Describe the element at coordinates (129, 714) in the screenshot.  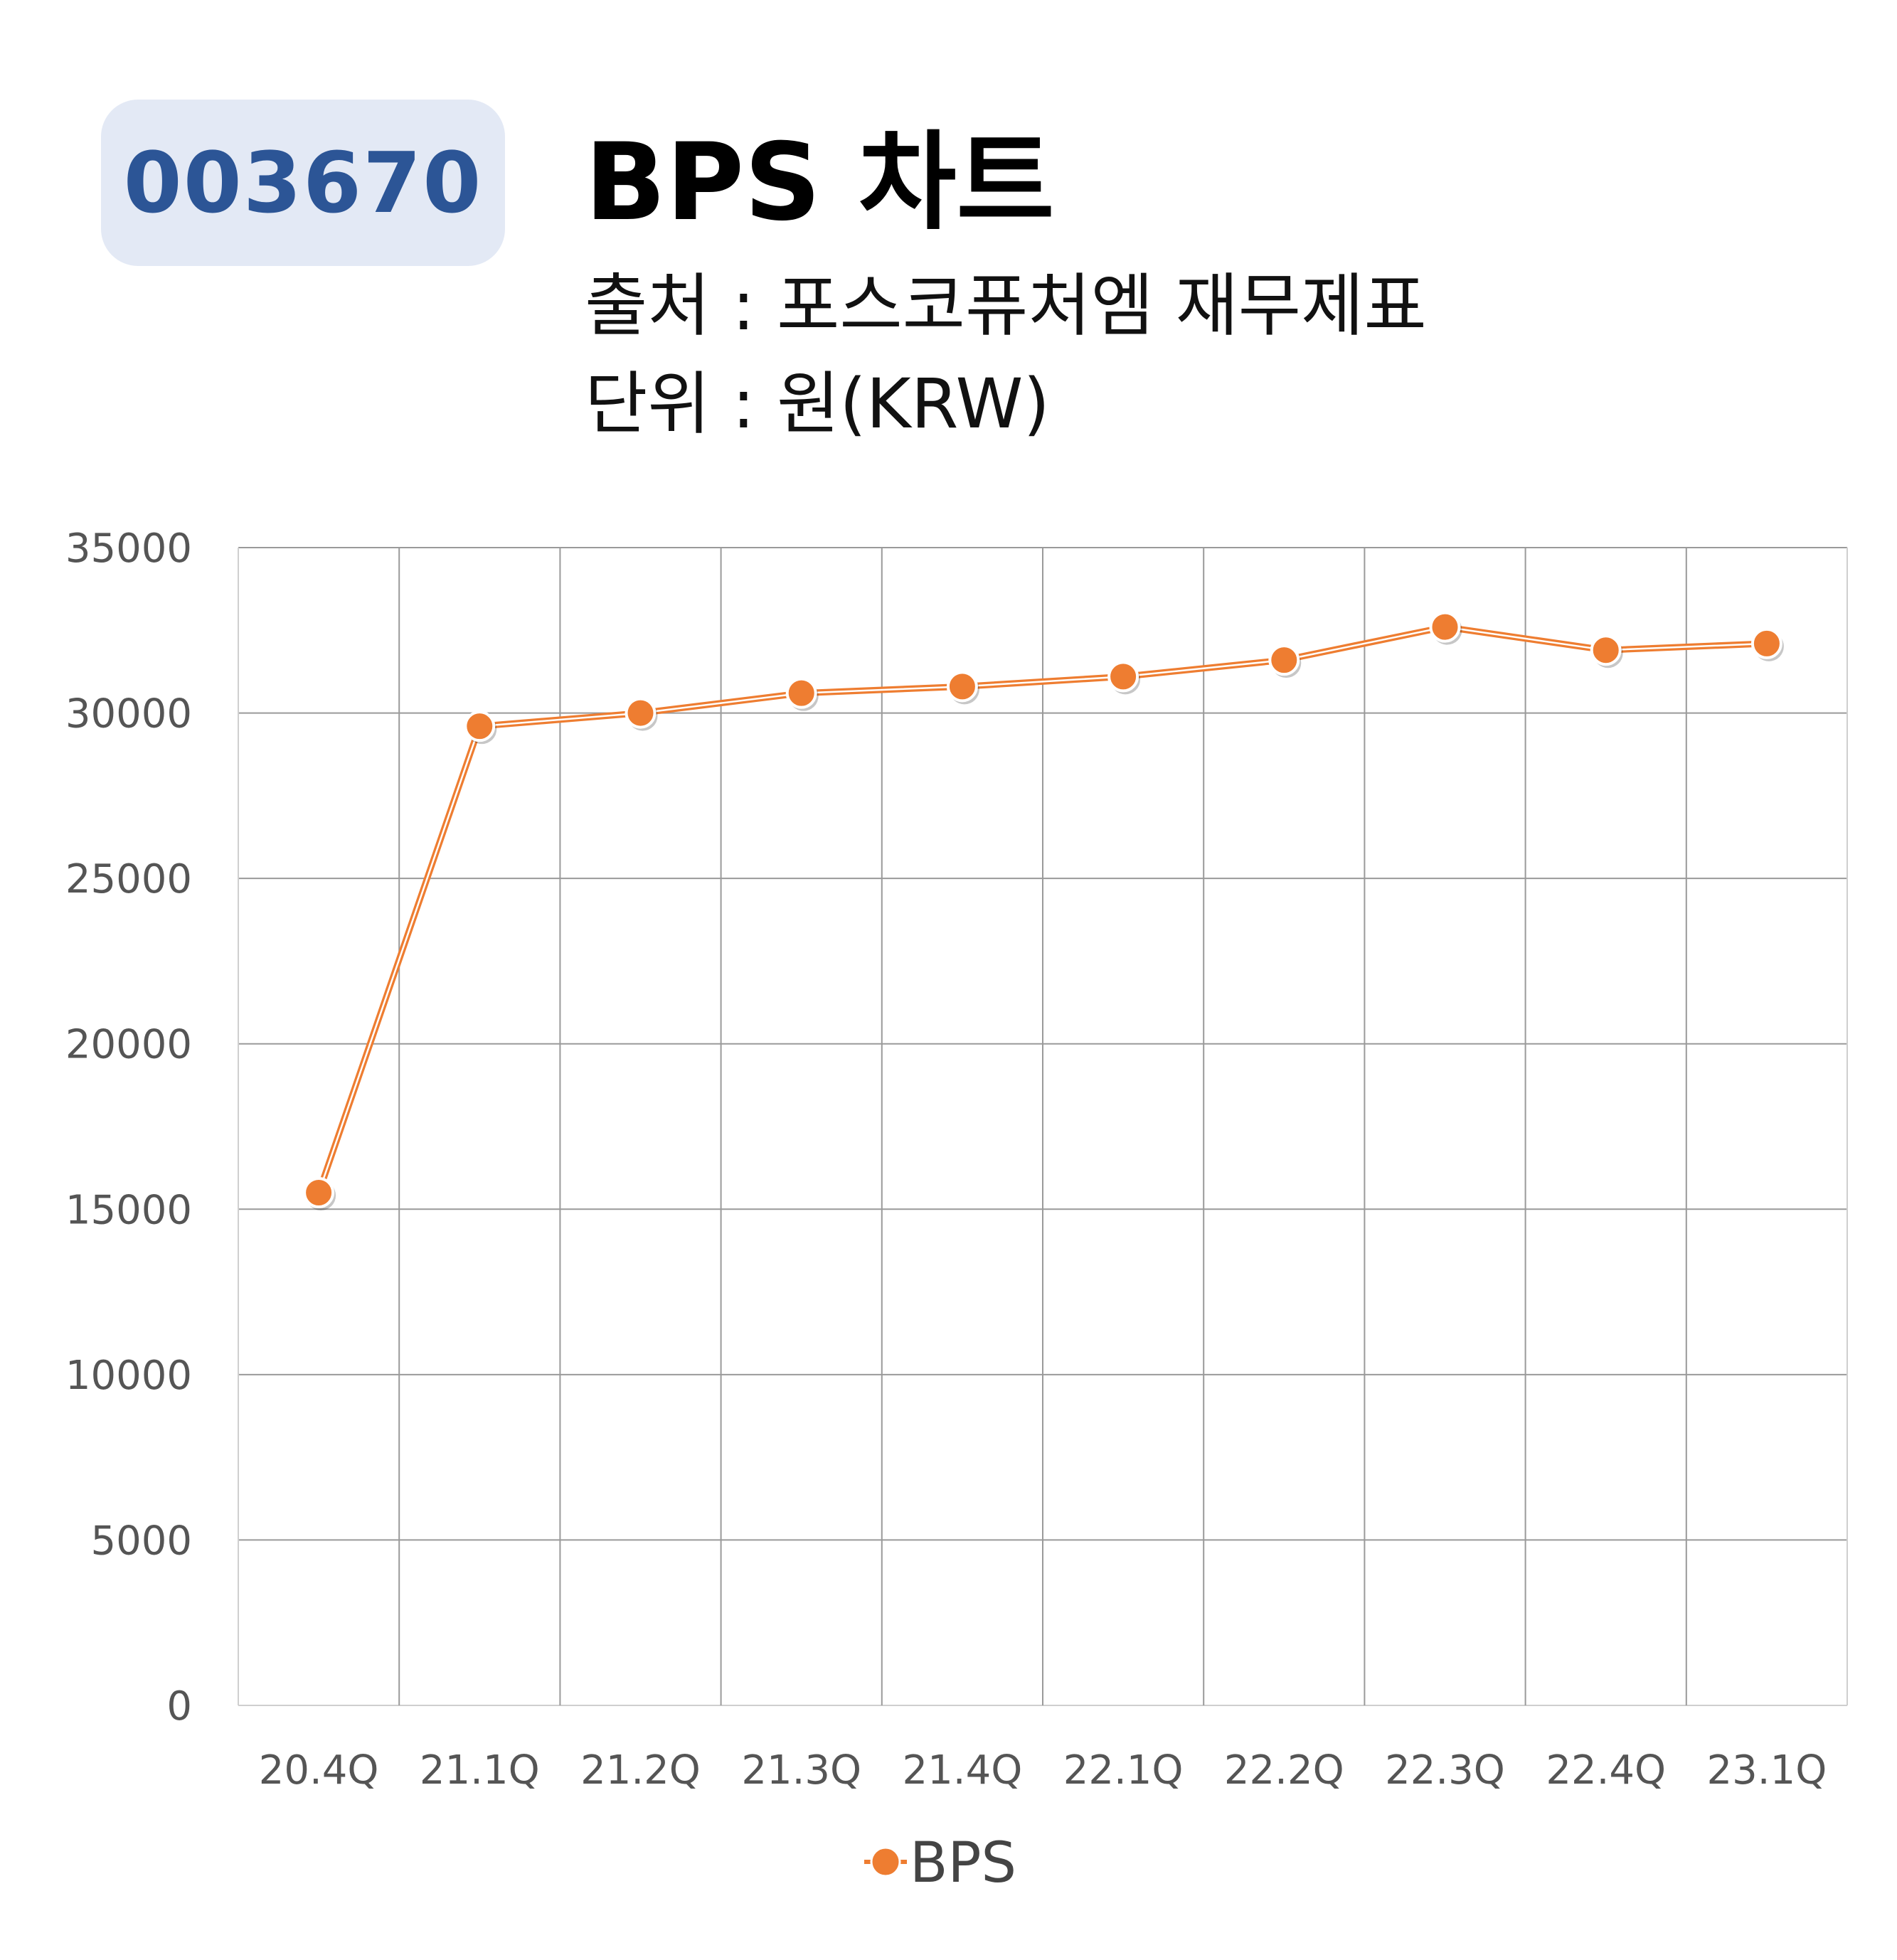
I see `y-tick-label: 30000` at that location.